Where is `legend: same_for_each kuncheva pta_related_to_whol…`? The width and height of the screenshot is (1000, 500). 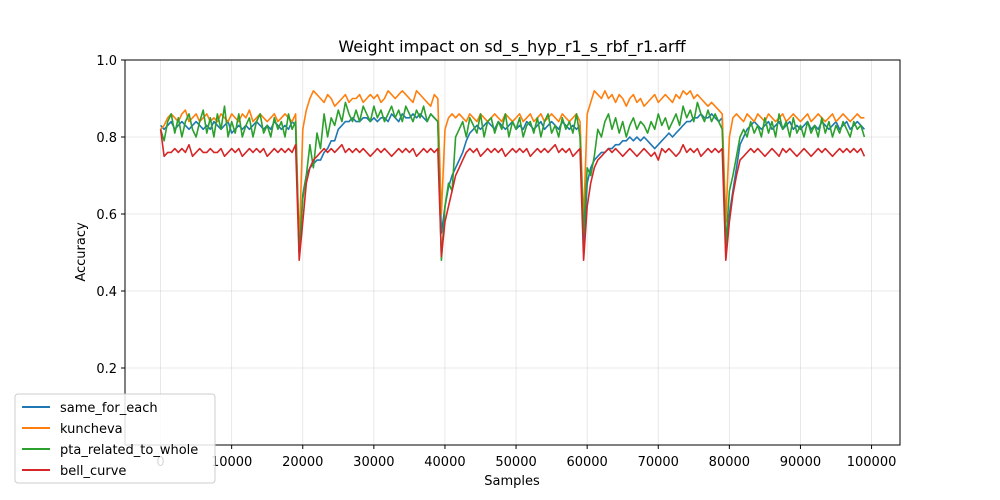
legend: same_for_each kuncheva pta_related_to_whol… is located at coordinates (115, 438).